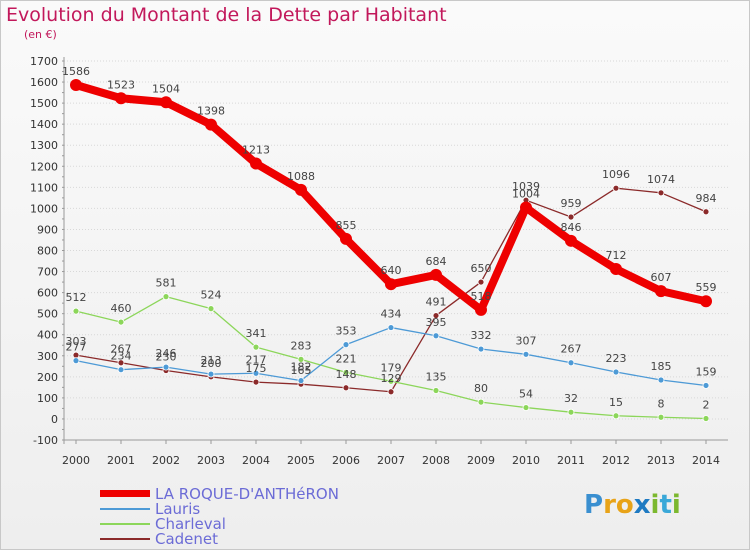 The width and height of the screenshot is (750, 550). What do you see at coordinates (40, 34) in the screenshot?
I see `chart-subtitle: (en €)` at bounding box center [40, 34].